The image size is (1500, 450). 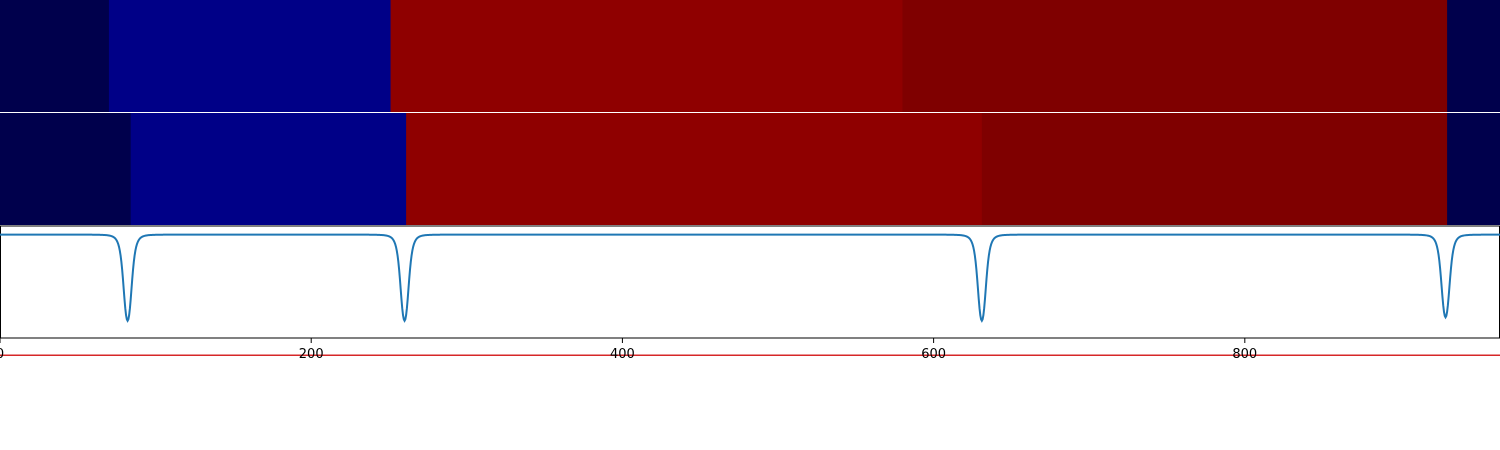 I want to click on x-tick-label-400: 400, so click(x=622, y=354).